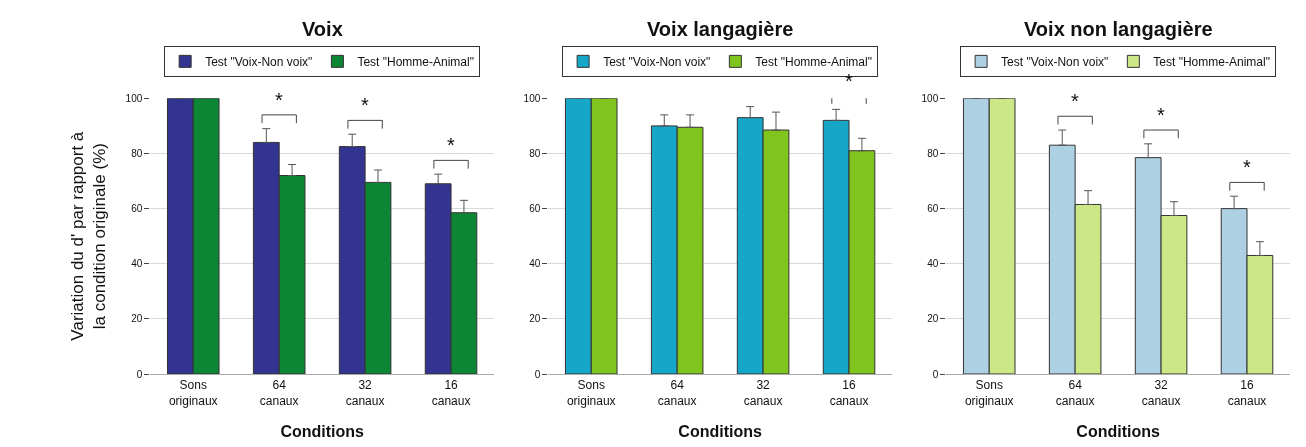 Image resolution: width=1306 pixels, height=447 pixels. I want to click on y-axis-title: Variation du d' par rapport à la condition originale (%), so click(89, 236).